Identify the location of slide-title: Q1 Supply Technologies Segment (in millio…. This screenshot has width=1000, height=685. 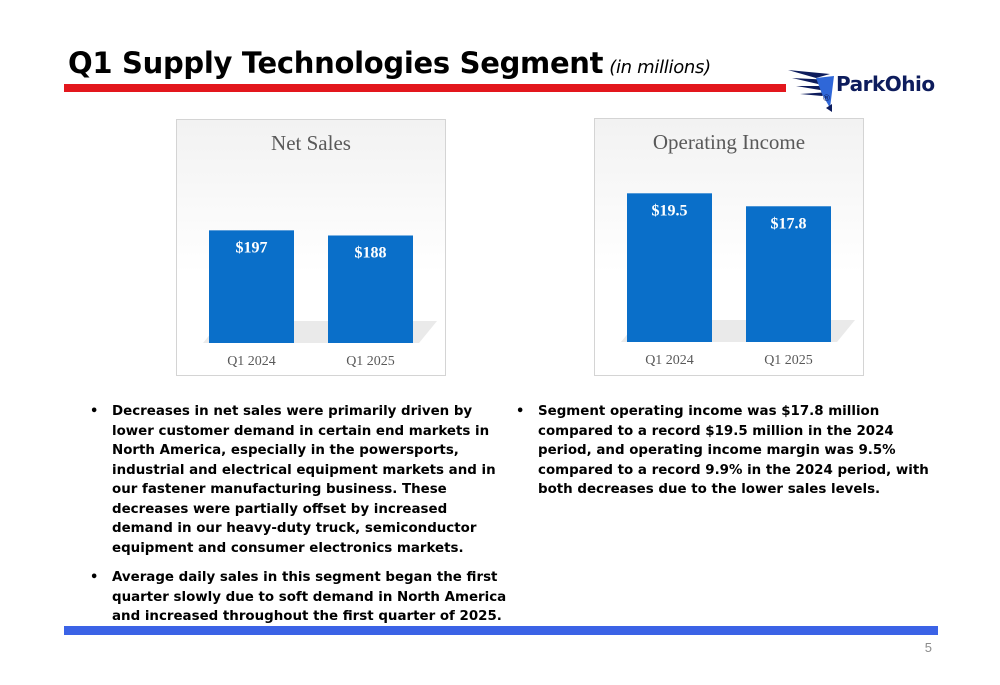
(389, 63).